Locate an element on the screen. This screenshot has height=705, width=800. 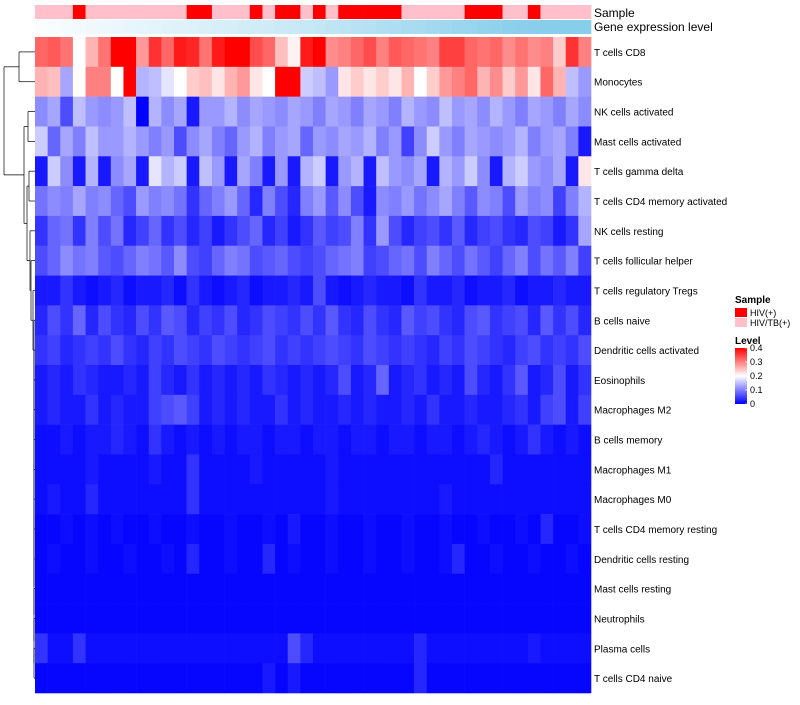
row-label: T cells CD8 is located at coordinates (620, 53).